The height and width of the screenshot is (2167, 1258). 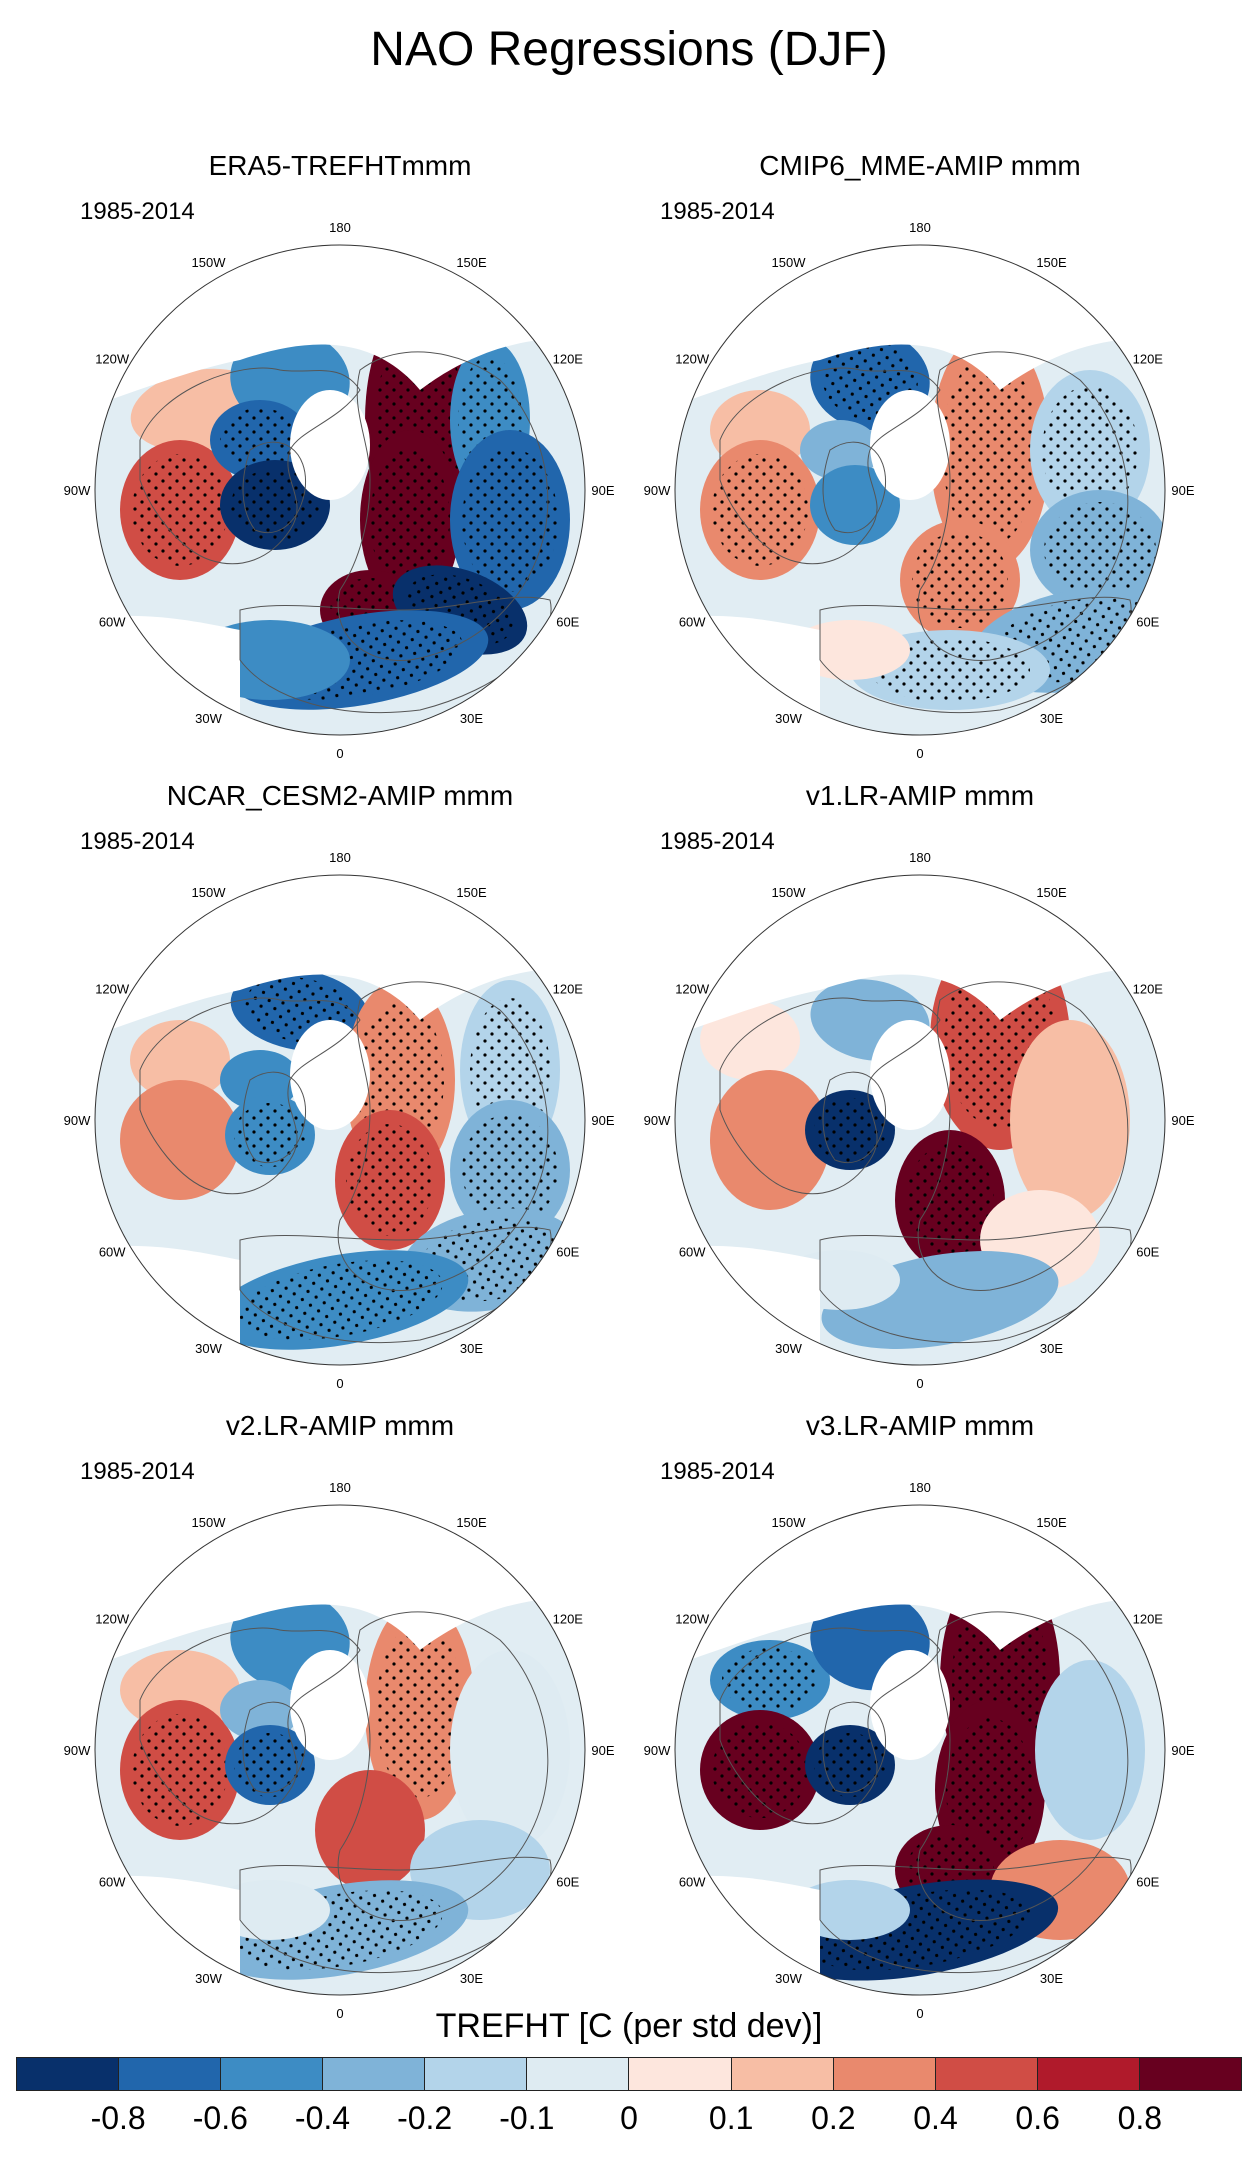 I want to click on colorbar-label: 0.6, so click(x=1037, y=2118).